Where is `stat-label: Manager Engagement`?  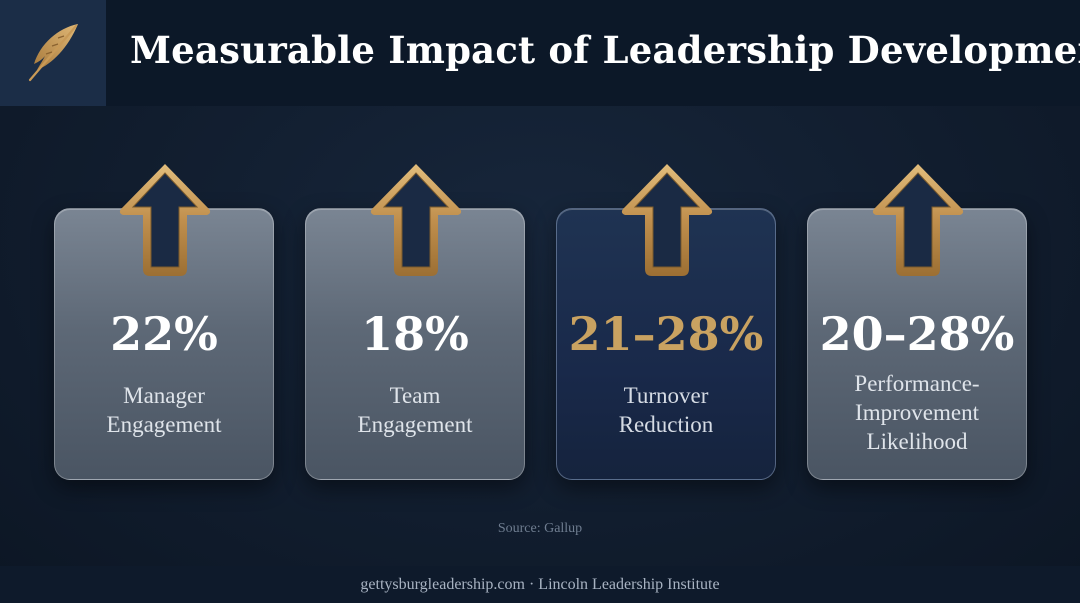 stat-label: Manager Engagement is located at coordinates (164, 410).